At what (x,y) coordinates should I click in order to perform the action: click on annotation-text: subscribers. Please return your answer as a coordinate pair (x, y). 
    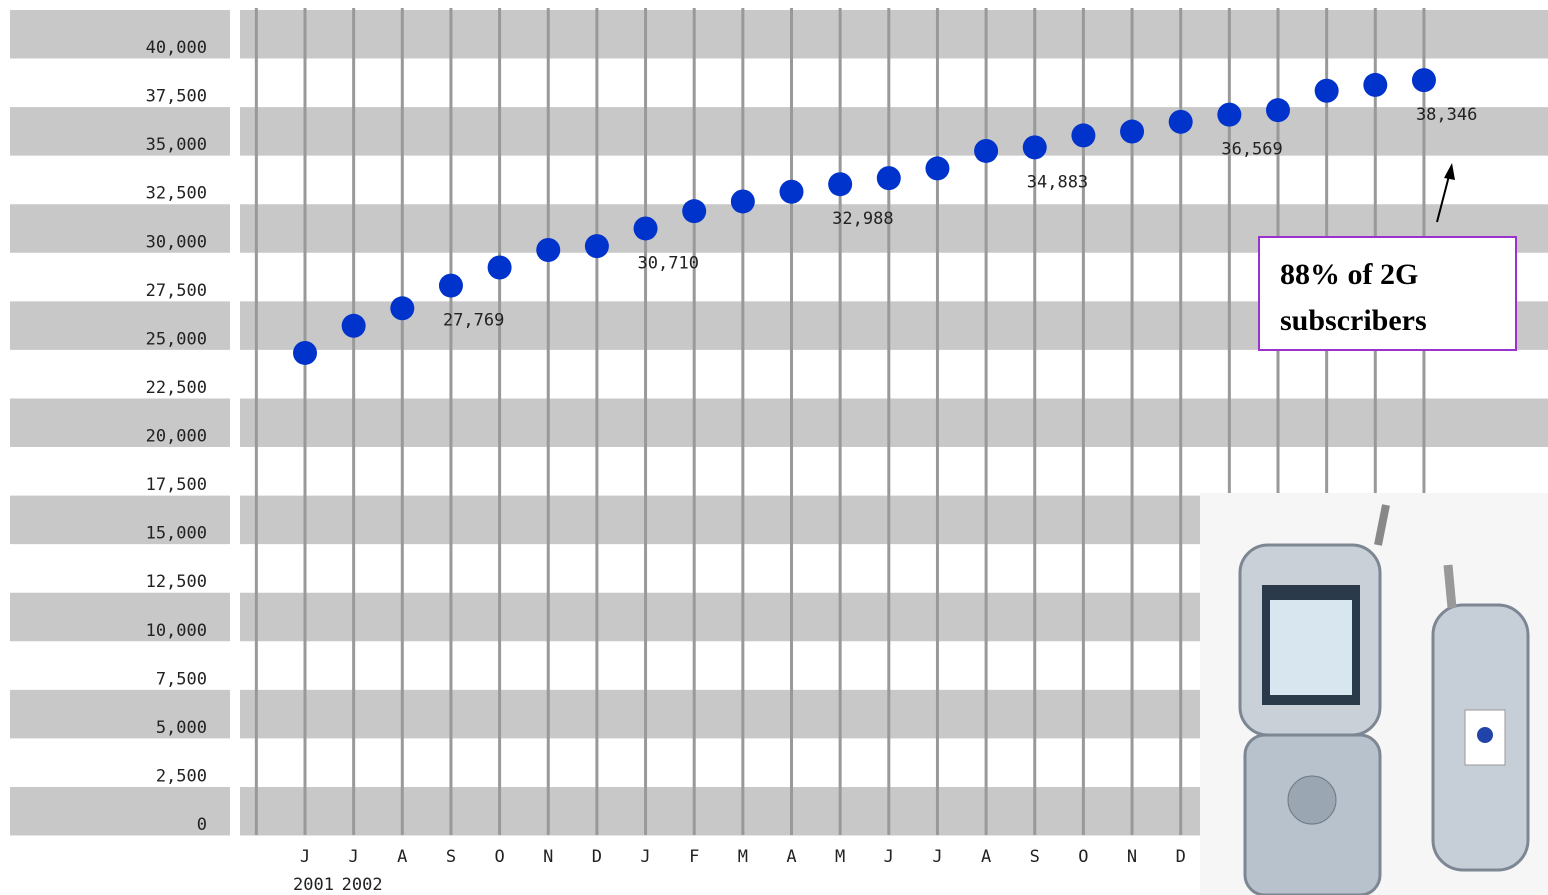
    Looking at the image, I should click on (1353, 320).